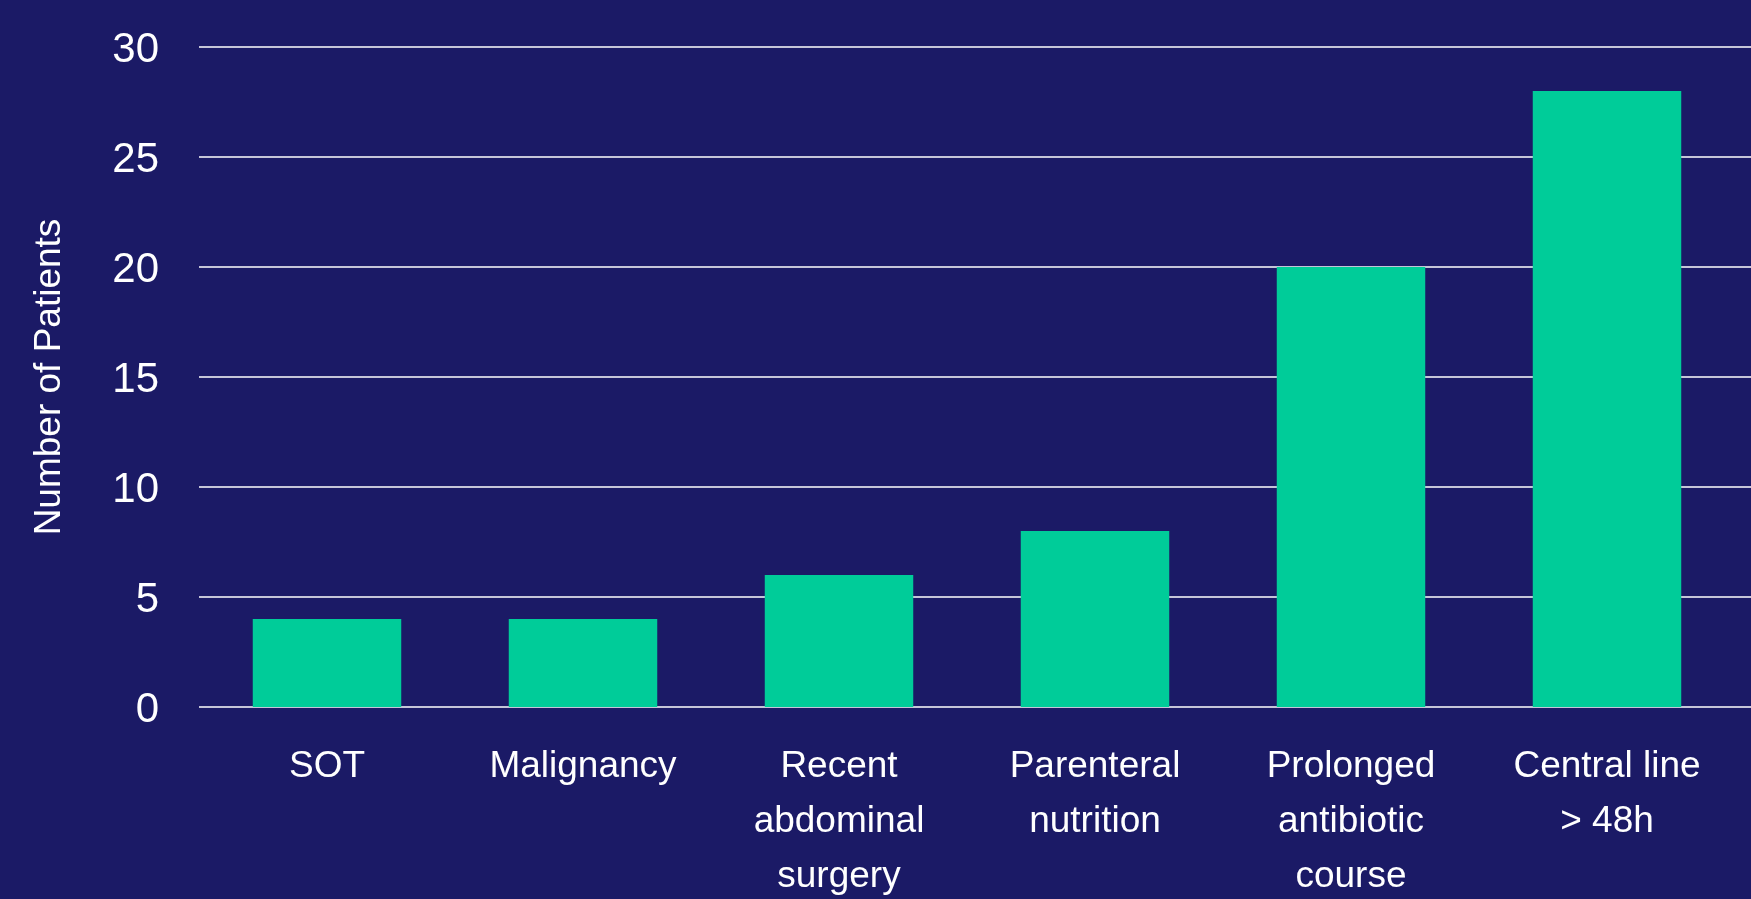 The width and height of the screenshot is (1751, 899). I want to click on y-tick-label: 5, so click(147, 597).